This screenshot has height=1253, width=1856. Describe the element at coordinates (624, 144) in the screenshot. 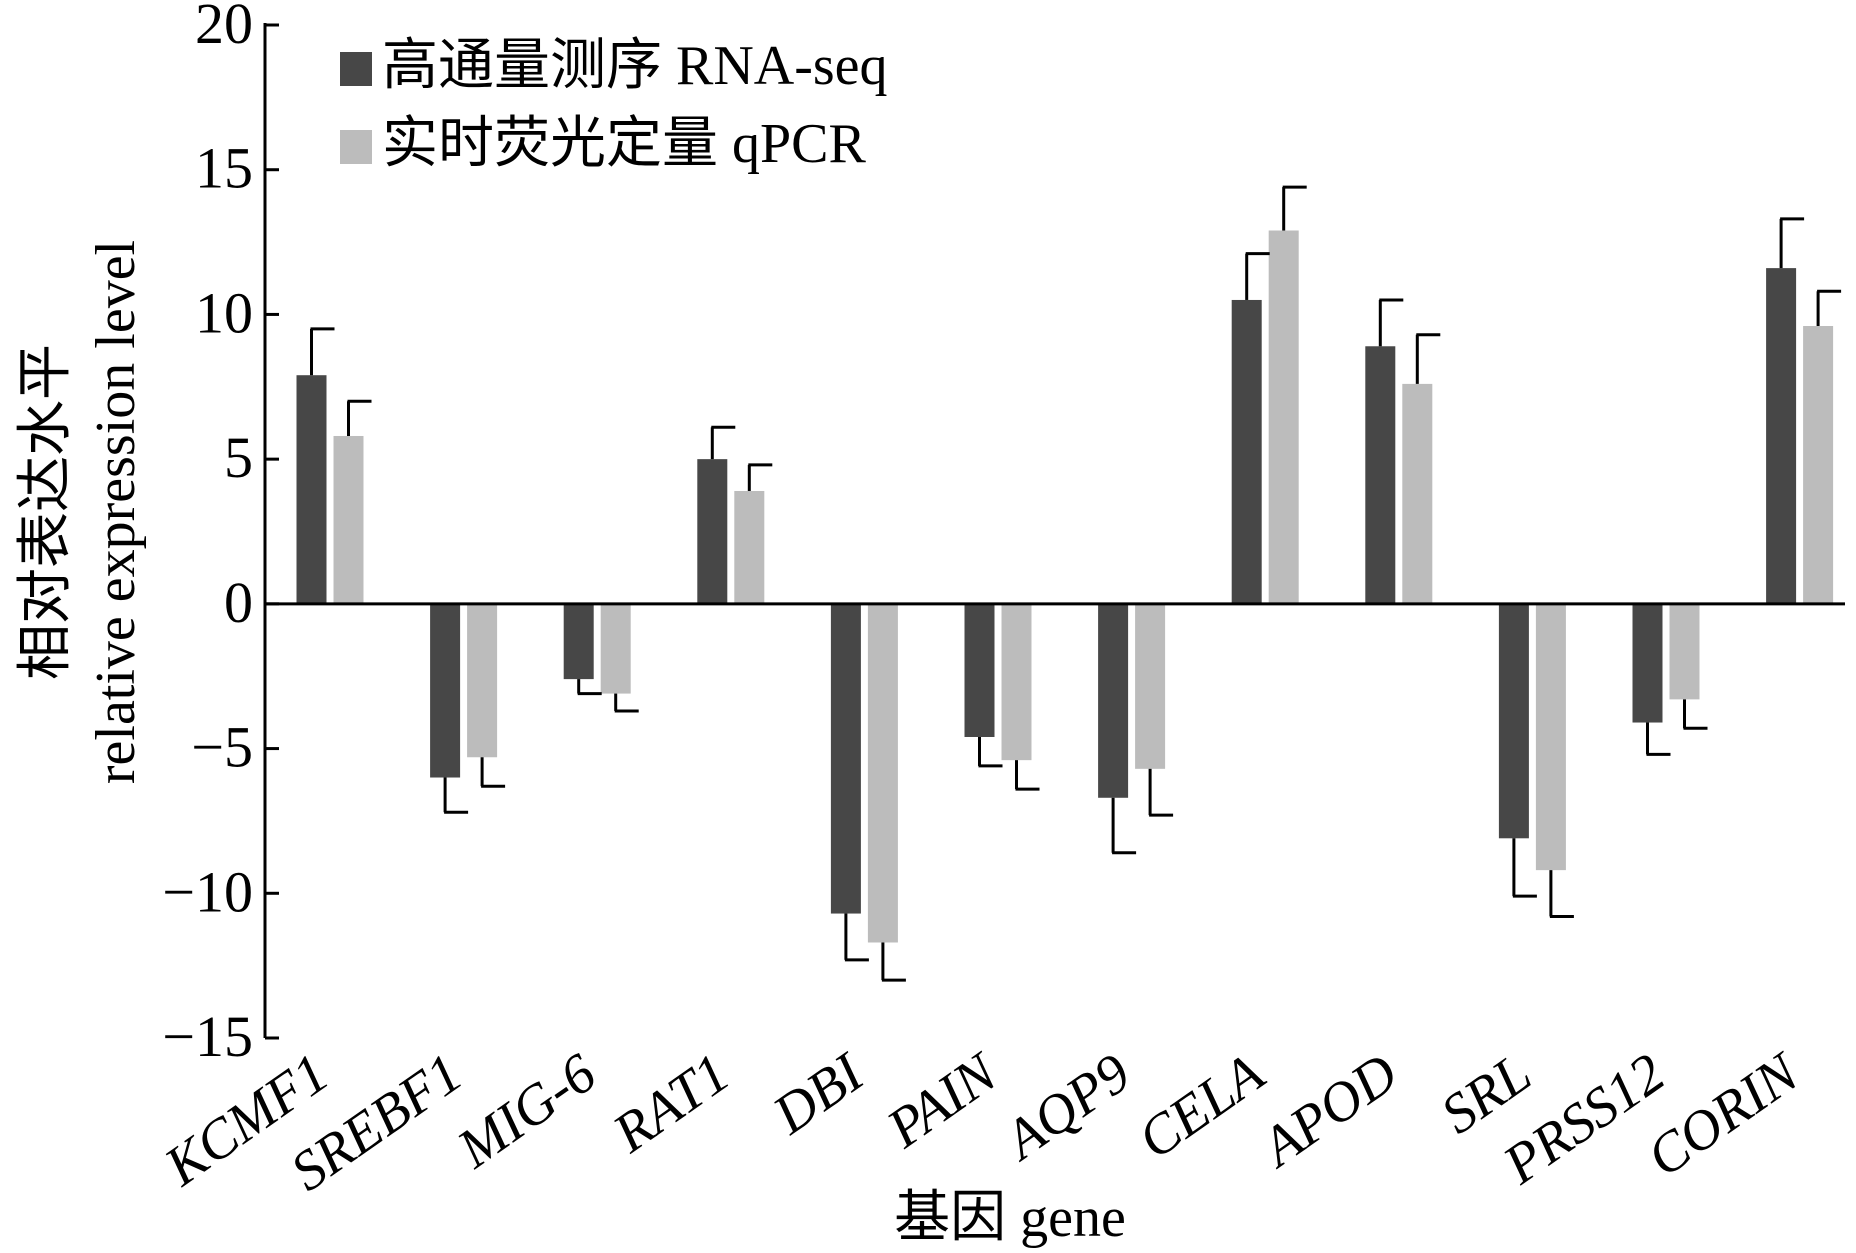

I see `legend-label: 实时荧光定量 qPCR` at that location.